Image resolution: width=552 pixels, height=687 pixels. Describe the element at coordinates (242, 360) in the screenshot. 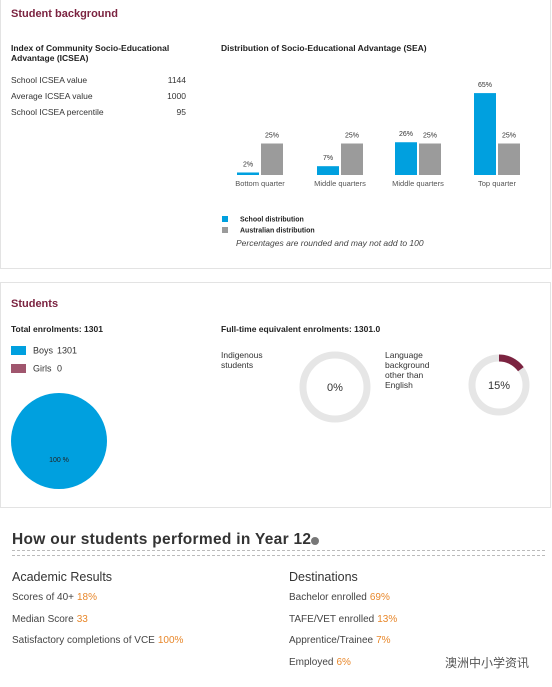

I see `donut-label: Indigenous students` at that location.